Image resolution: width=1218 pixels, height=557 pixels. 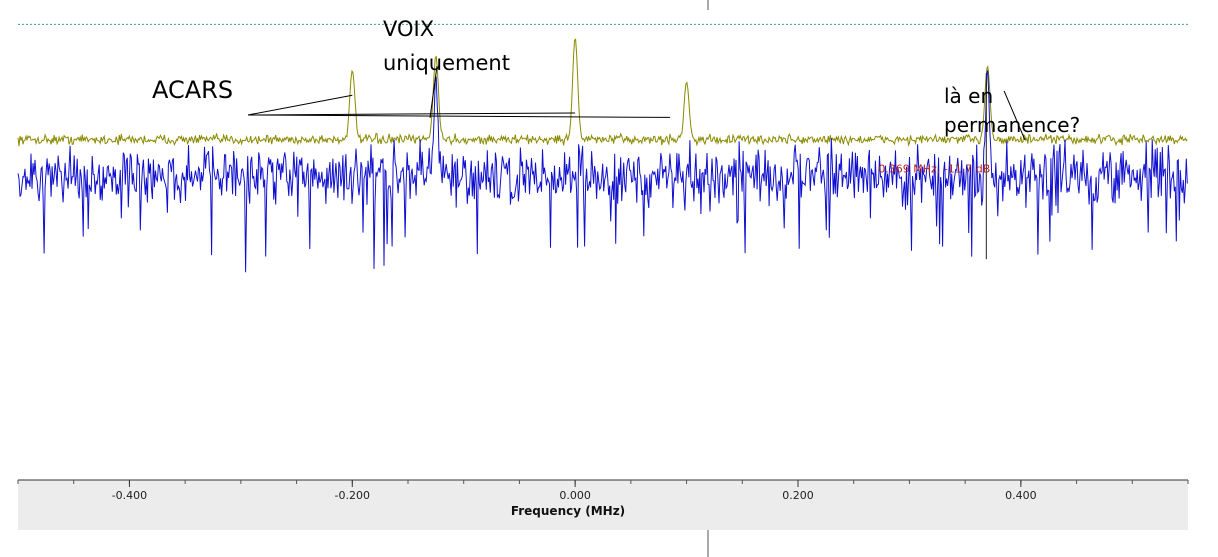 I want to click on annotation-acars: ACARS, so click(x=192, y=90).